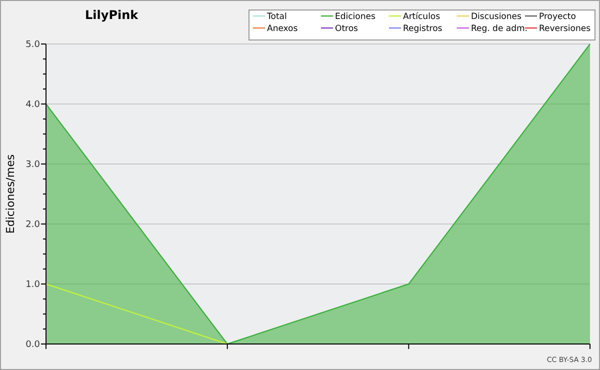  Describe the element at coordinates (422, 17) in the screenshot. I see `legend-label: Artículos` at that location.